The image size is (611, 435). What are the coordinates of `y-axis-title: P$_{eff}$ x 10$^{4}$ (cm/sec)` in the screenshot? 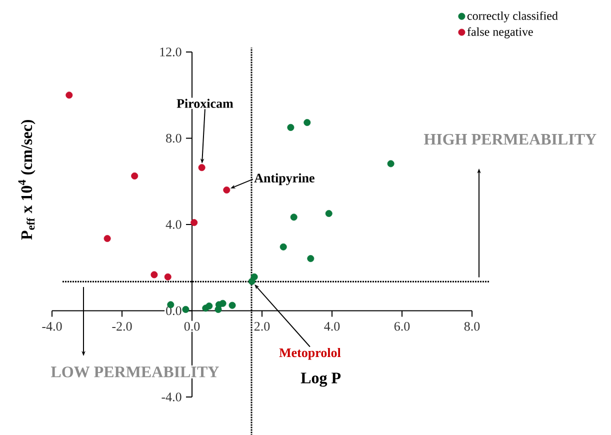 It's located at (27, 180).